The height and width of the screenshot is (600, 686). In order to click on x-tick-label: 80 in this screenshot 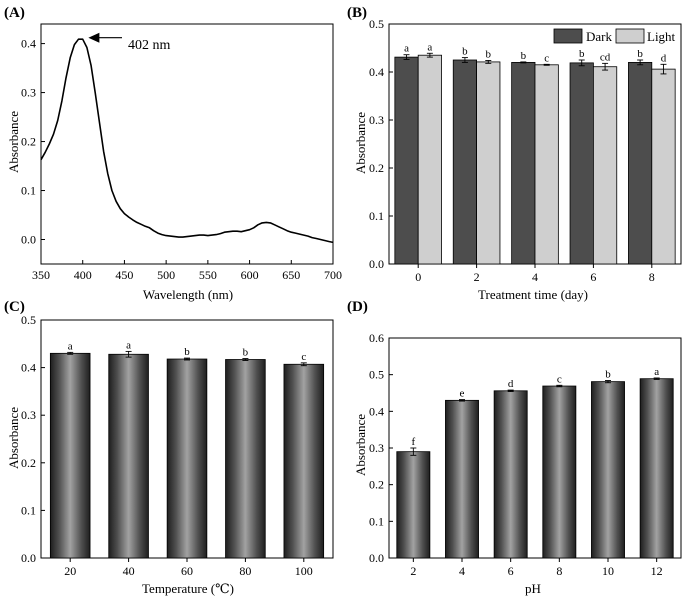, I will do `click(245, 571)`.